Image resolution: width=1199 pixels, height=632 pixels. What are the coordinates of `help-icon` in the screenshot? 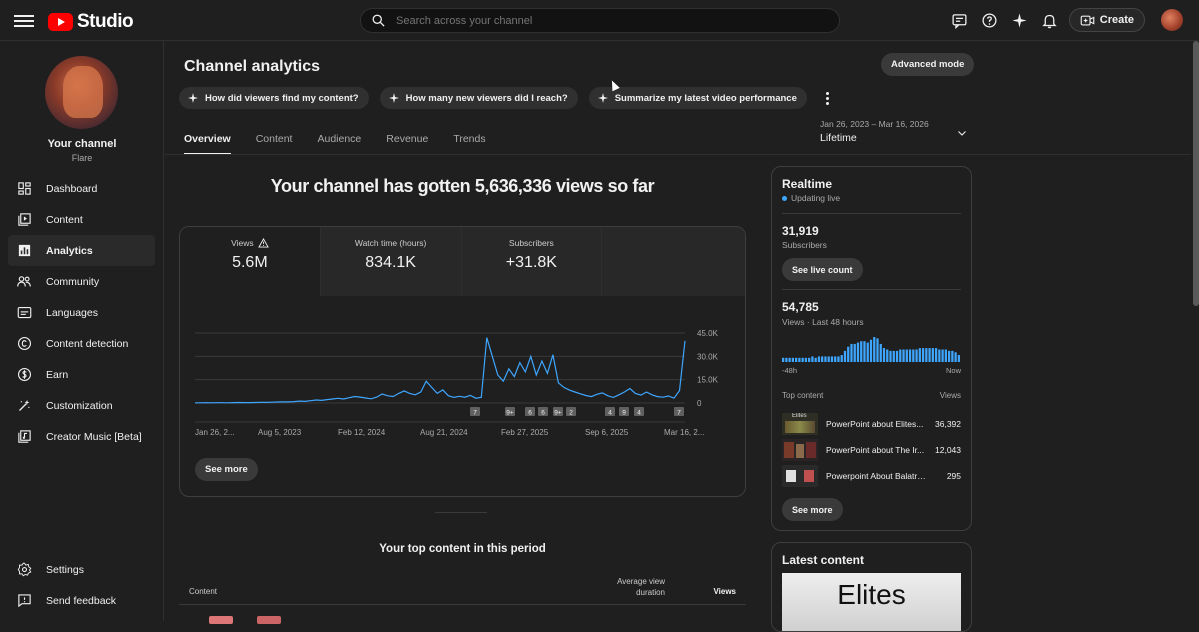 It's located at (990, 20).